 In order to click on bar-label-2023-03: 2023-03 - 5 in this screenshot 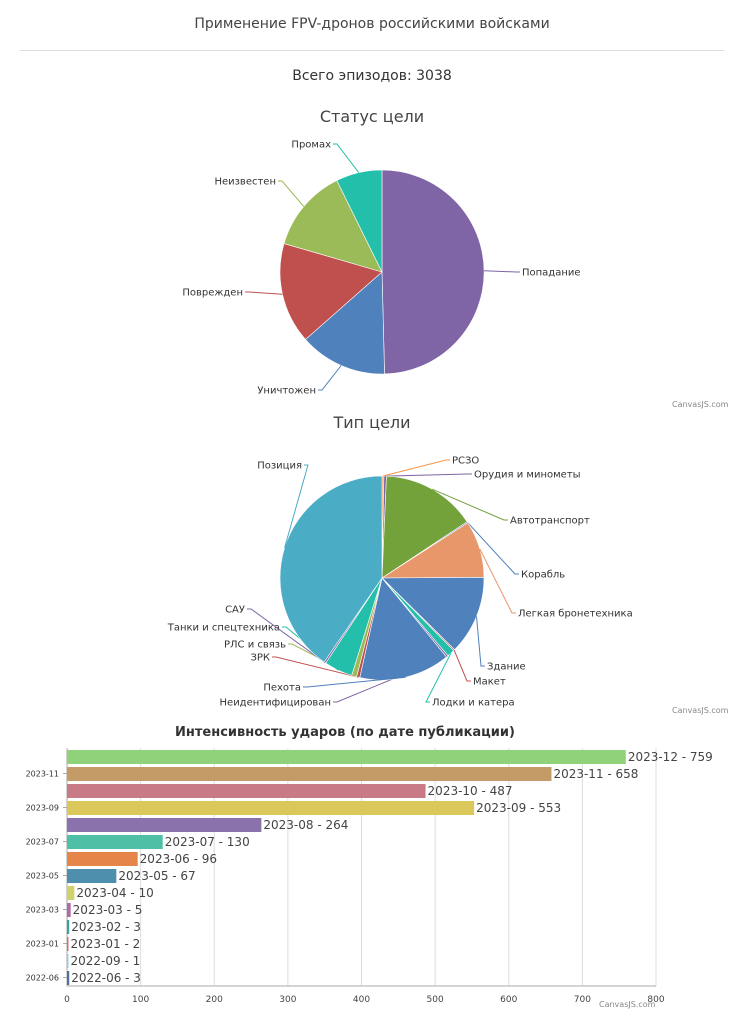, I will do `click(108, 910)`.